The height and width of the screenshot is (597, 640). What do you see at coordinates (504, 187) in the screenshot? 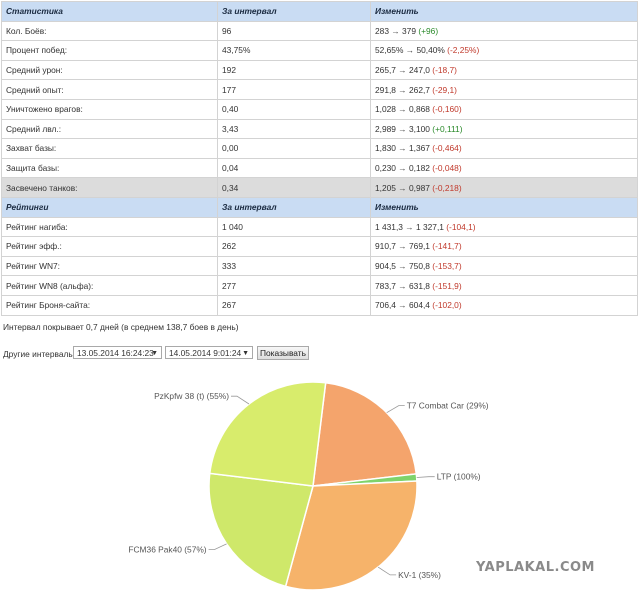
I see `row-change: 1,205 → 0,987 (-0,218)` at bounding box center [504, 187].